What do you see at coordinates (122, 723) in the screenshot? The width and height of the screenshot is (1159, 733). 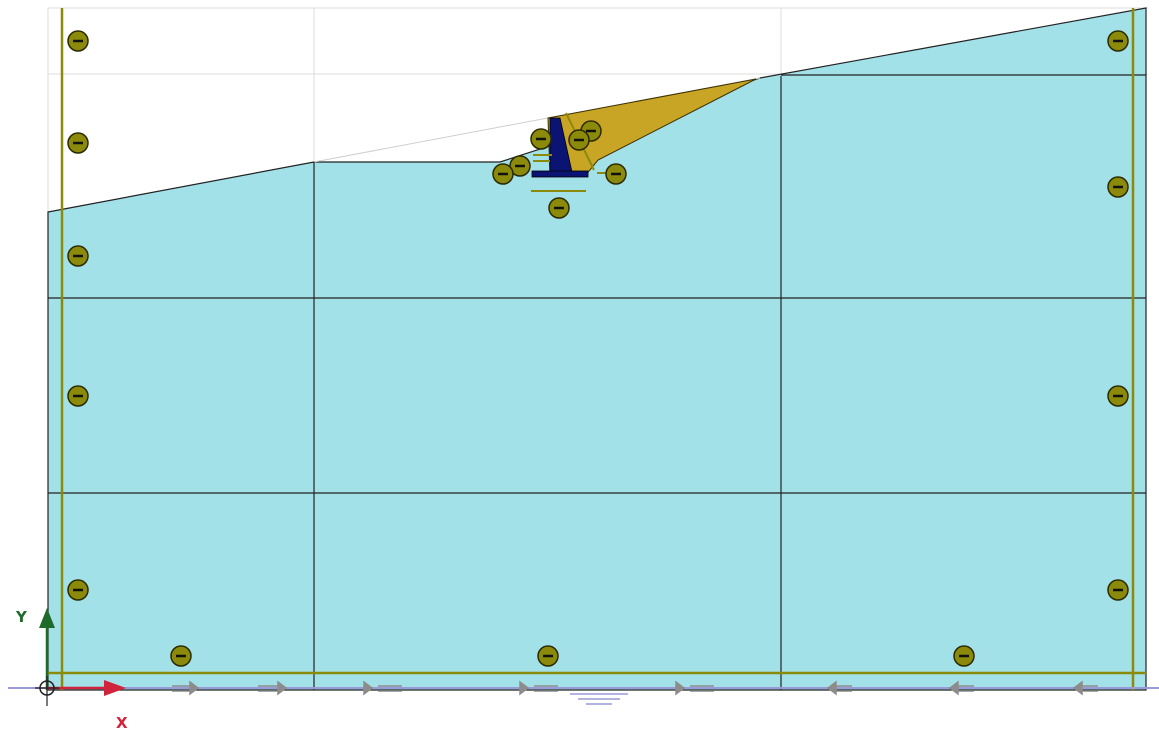 I see `x-axis-label: X` at bounding box center [122, 723].